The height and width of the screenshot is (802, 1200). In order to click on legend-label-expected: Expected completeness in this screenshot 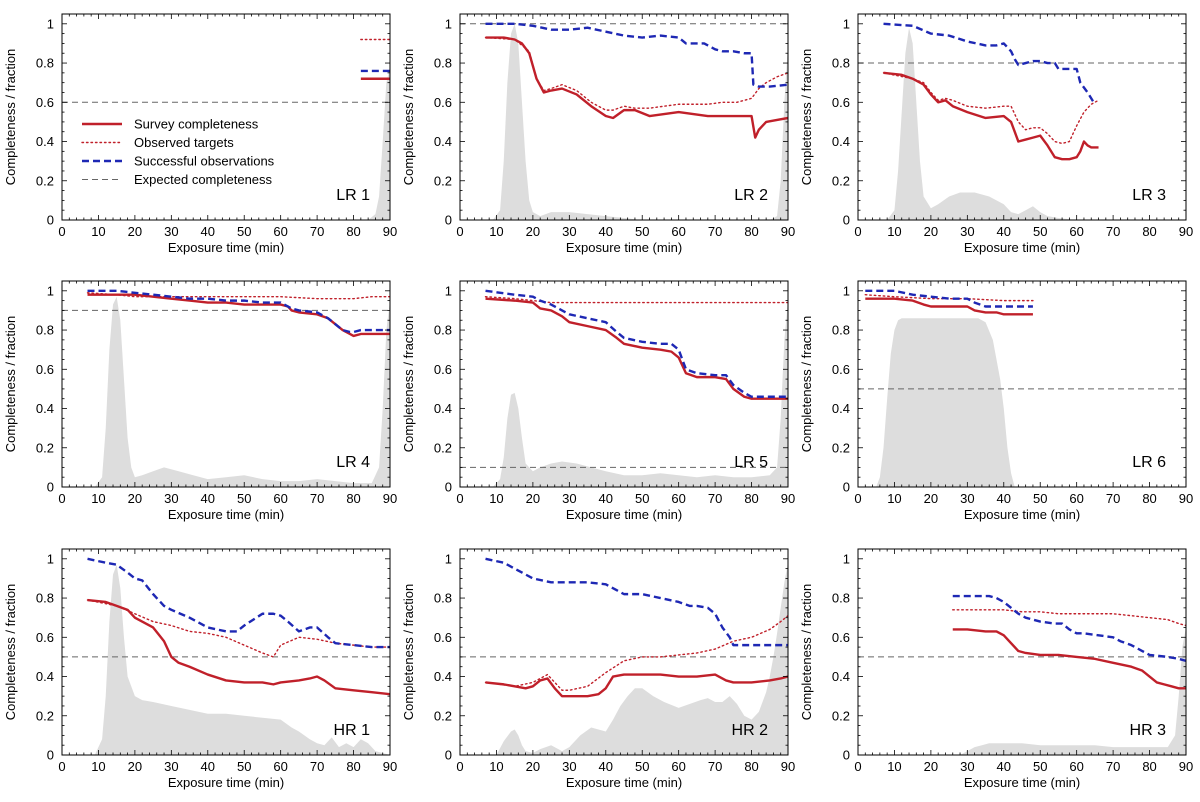, I will do `click(203, 179)`.